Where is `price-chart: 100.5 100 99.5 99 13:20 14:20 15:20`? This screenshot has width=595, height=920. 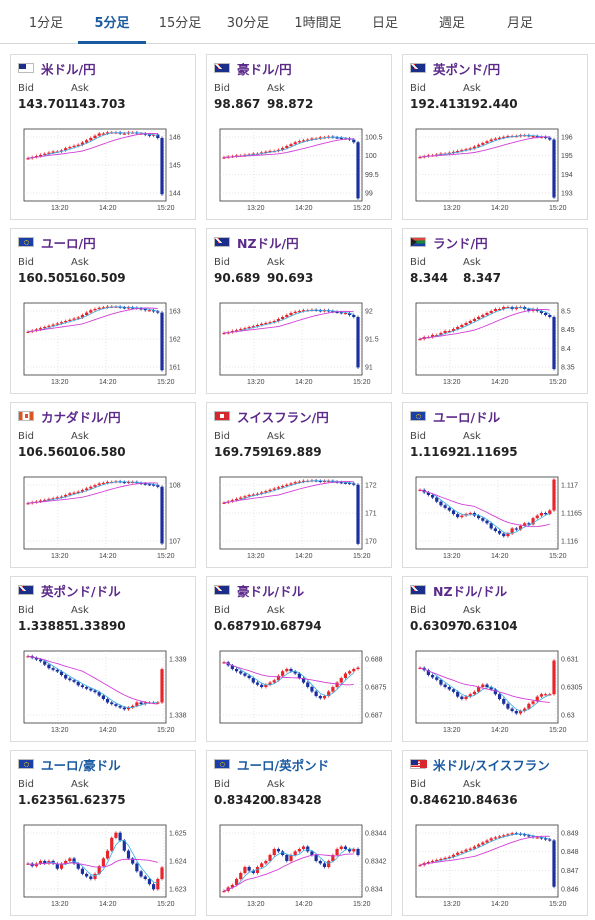 price-chart: 100.5 100 99.5 99 13:20 14:20 15:20 is located at coordinates (302, 170).